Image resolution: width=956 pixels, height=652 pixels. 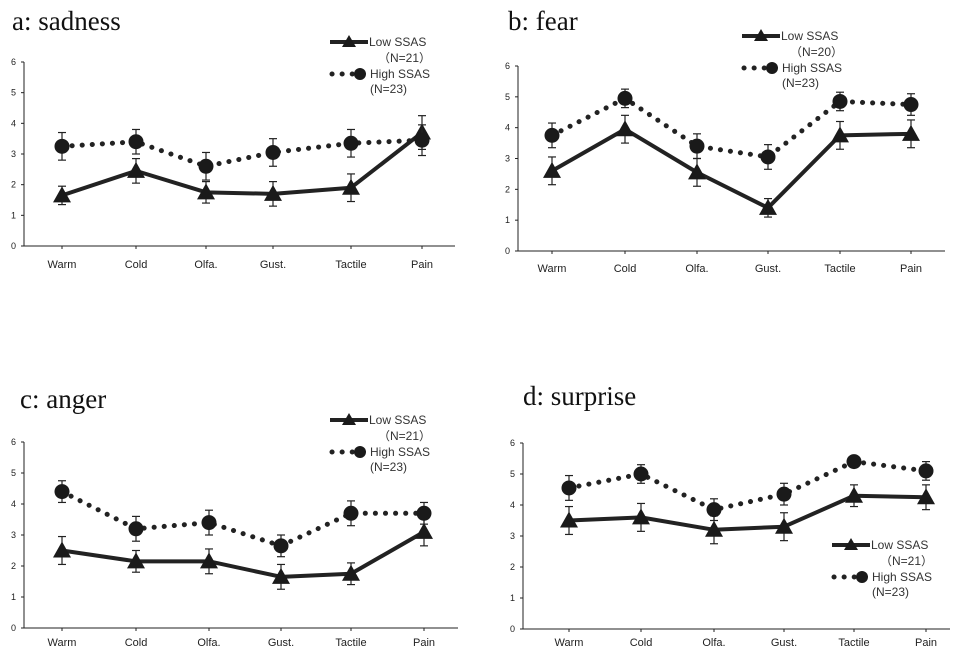 What do you see at coordinates (792, 59) in the screenshot?
I see `legend: Low SSAS （N=20） High SSAS(N=23)` at bounding box center [792, 59].